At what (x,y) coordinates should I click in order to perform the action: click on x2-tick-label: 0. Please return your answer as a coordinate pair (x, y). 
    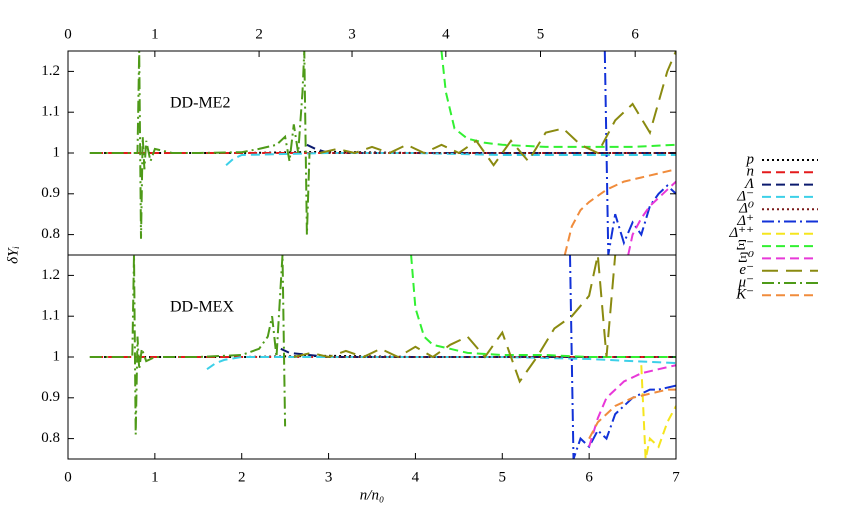
    Looking at the image, I should click on (68, 34).